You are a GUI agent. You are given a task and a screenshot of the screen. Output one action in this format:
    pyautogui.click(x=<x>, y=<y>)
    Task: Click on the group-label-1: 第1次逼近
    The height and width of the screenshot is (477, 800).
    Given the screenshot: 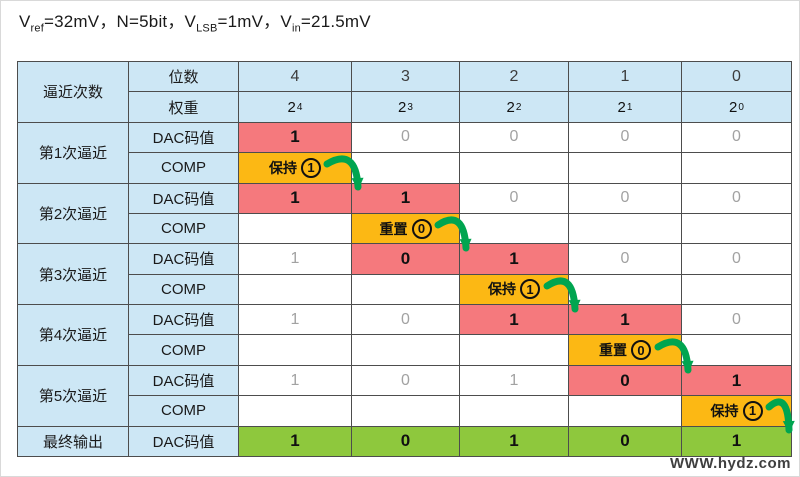 What is the action you would take?
    pyautogui.click(x=73, y=153)
    